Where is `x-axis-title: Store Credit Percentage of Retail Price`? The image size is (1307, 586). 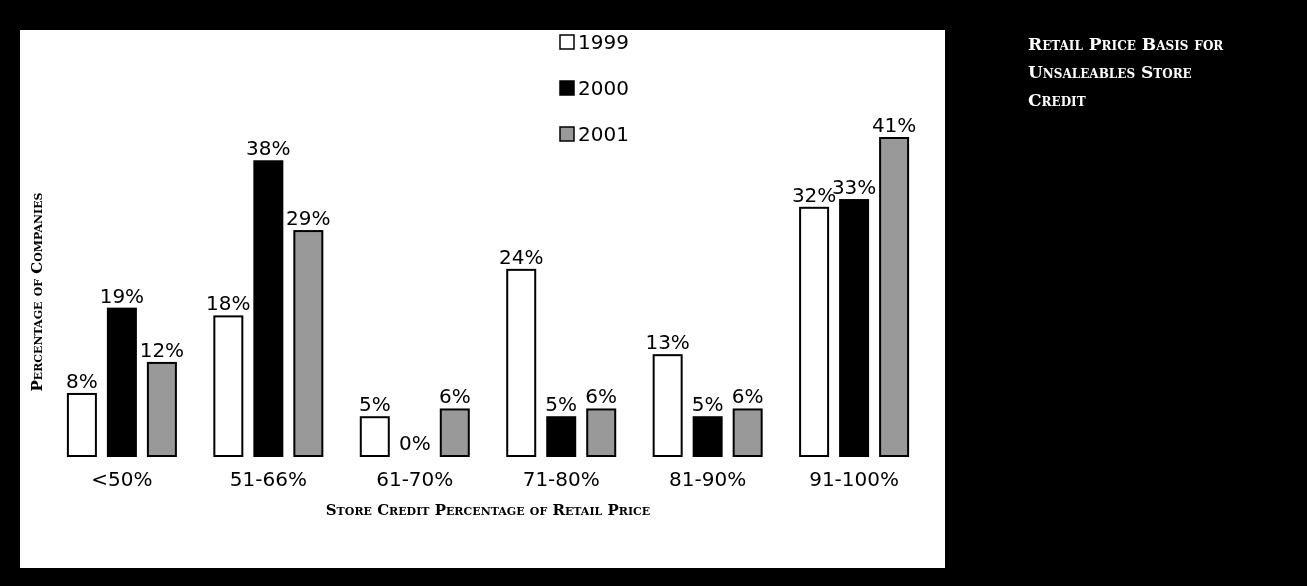
x-axis-title: Store Credit Percentage of Retail Price is located at coordinates (488, 510).